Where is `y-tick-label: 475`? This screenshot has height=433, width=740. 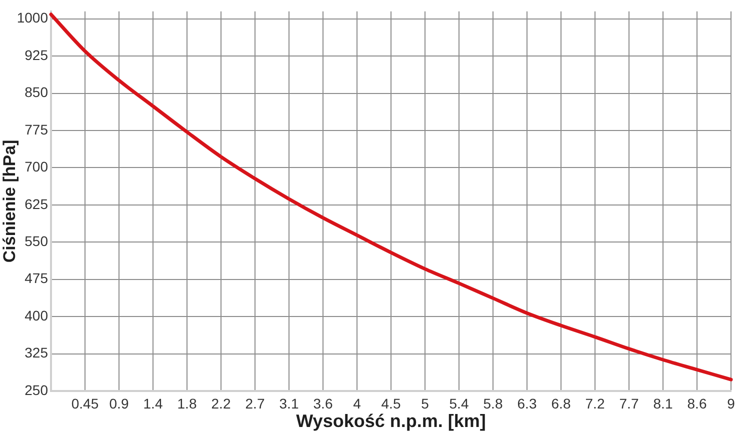 y-tick-label: 475 is located at coordinates (36, 278).